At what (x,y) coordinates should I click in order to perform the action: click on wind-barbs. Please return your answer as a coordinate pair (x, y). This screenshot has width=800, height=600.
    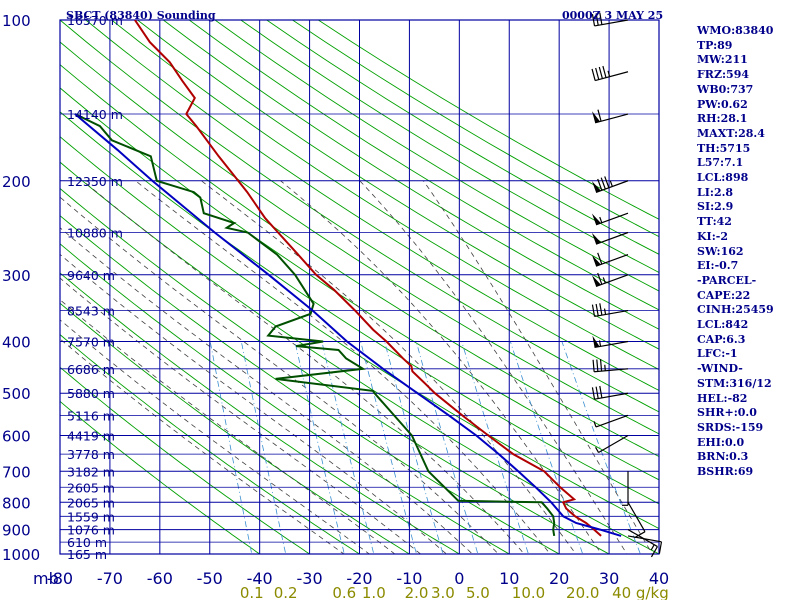
    Looking at the image, I should click on (627, 285).